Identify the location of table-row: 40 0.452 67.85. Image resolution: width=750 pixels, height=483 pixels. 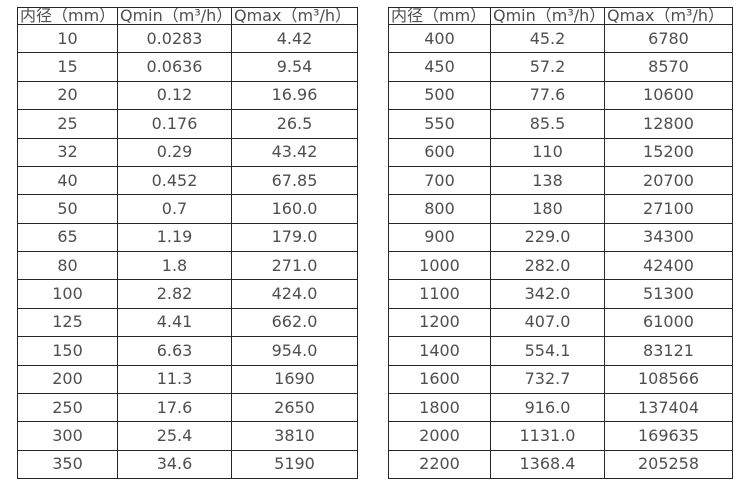
(187, 180).